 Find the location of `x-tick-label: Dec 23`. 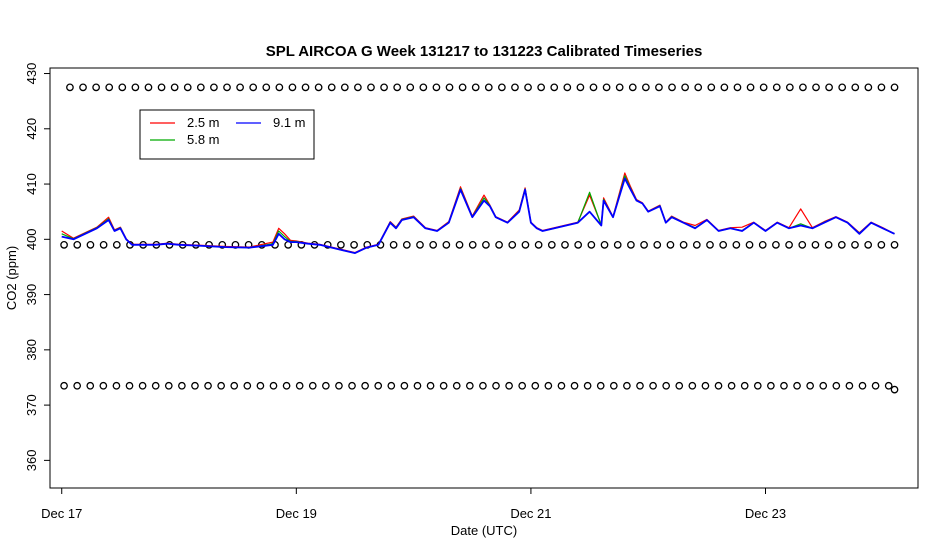

x-tick-label: Dec 23 is located at coordinates (765, 513).